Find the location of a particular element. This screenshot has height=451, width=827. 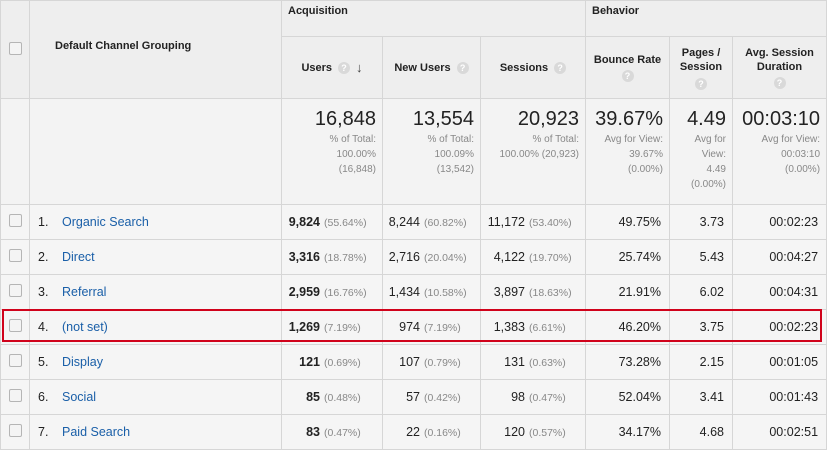

users-value: 1,269 is located at coordinates (304, 327).